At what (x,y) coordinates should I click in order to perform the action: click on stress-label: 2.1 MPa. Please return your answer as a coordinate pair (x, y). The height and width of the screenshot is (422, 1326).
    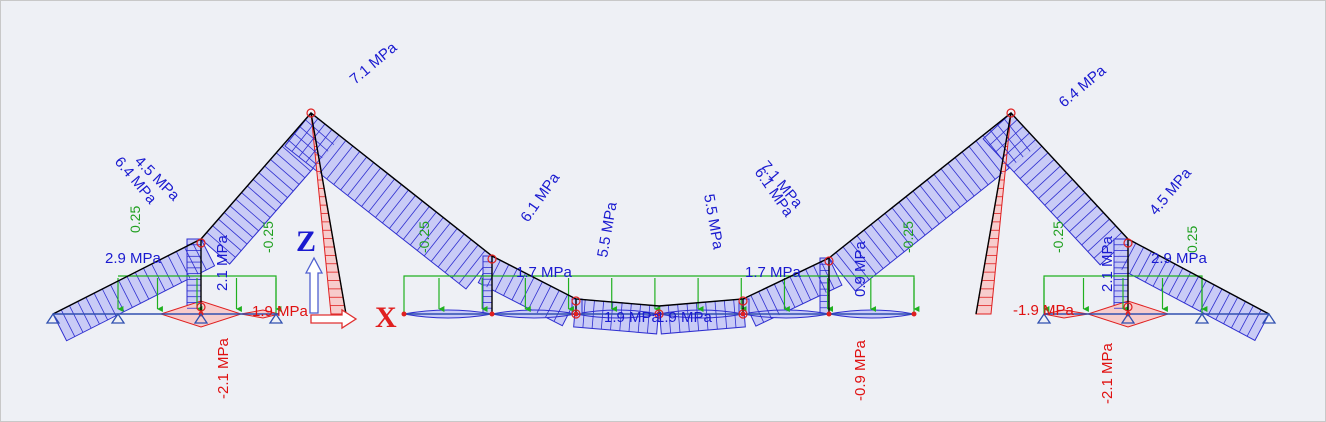
    Looking at the image, I should click on (1107, 263).